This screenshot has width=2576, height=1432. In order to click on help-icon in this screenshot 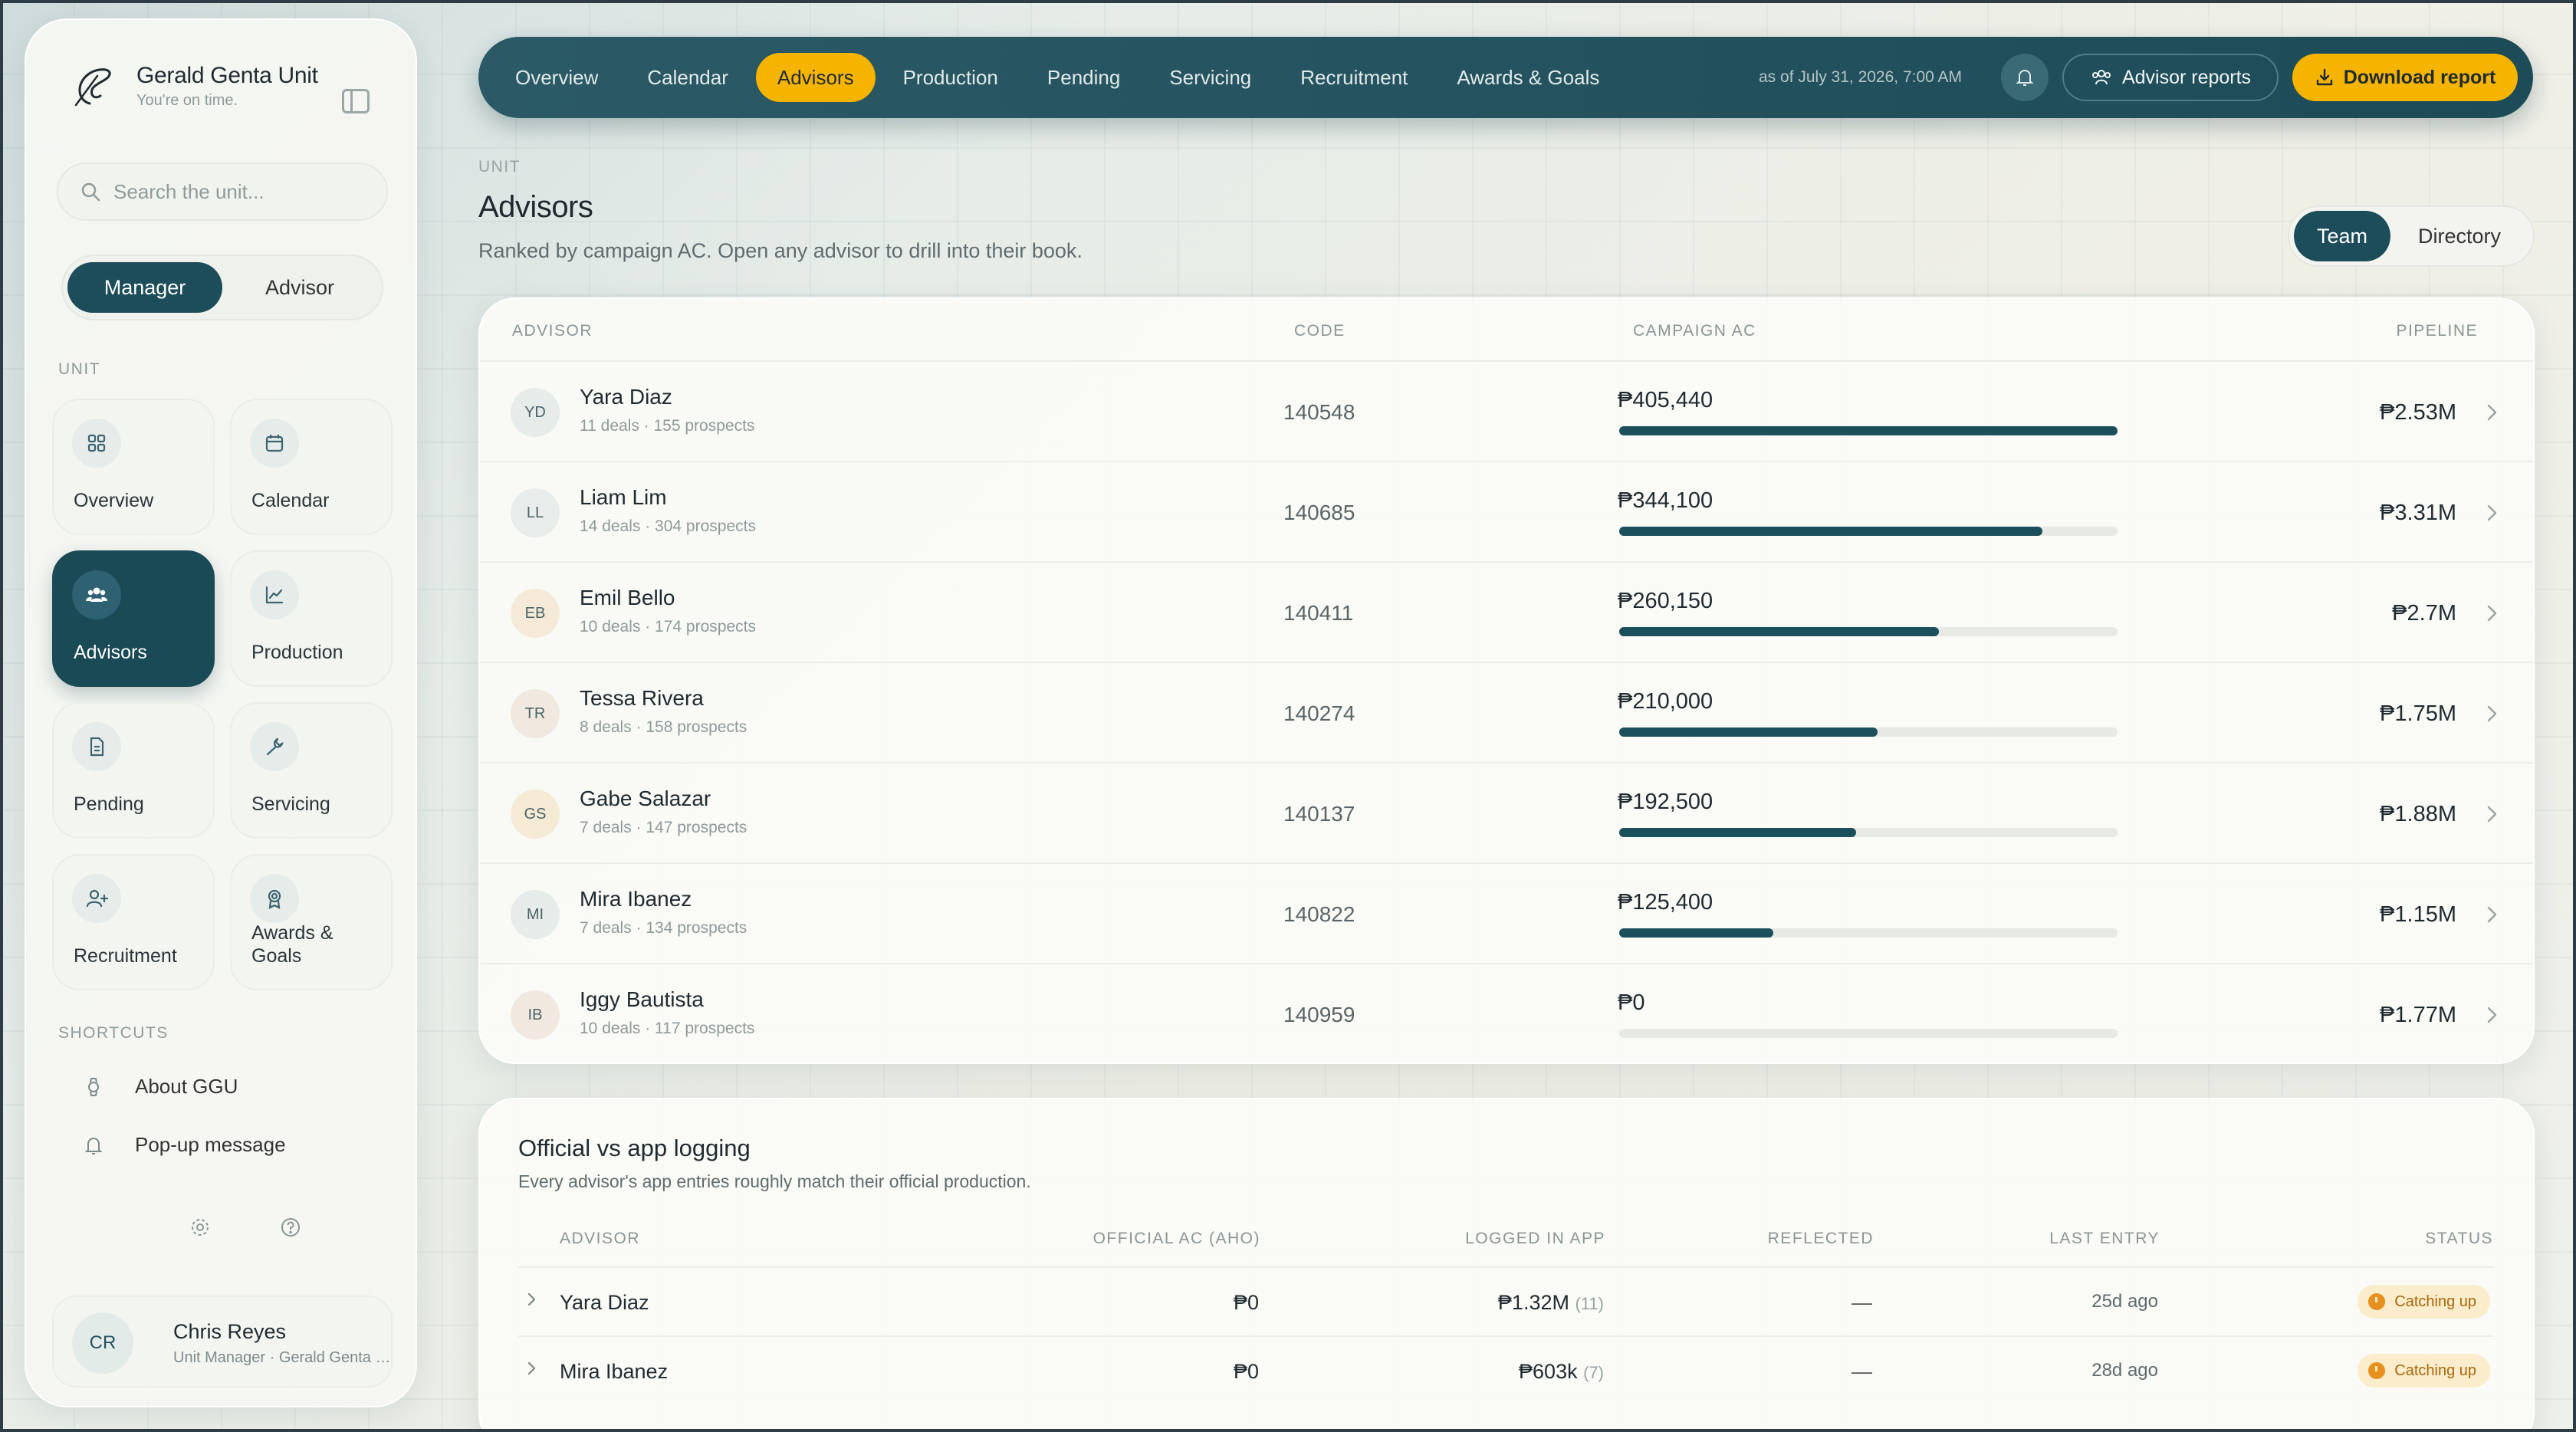, I will do `click(290, 1229)`.